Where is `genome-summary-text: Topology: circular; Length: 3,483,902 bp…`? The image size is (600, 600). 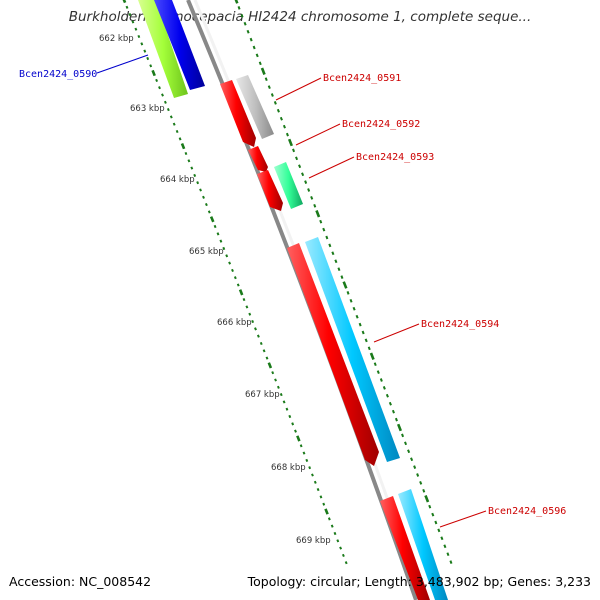
genome-summary-text: Topology: circular; Length: 3,483,902 bp… is located at coordinates (419, 581).